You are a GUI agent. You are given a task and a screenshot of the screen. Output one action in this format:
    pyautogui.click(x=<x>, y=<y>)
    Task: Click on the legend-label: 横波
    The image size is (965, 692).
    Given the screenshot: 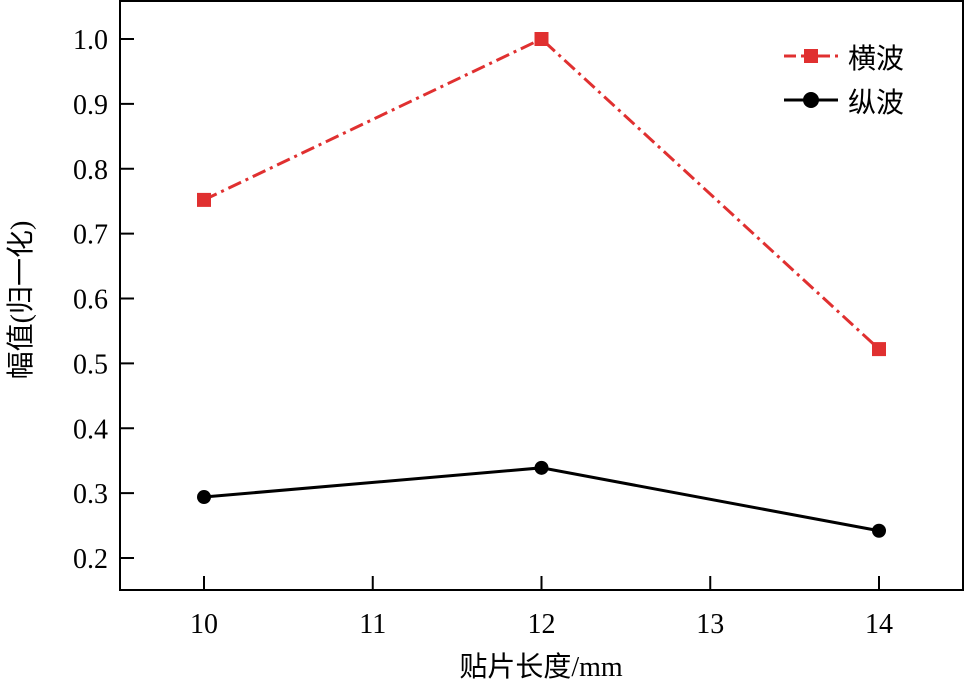 What is the action you would take?
    pyautogui.click(x=876, y=59)
    